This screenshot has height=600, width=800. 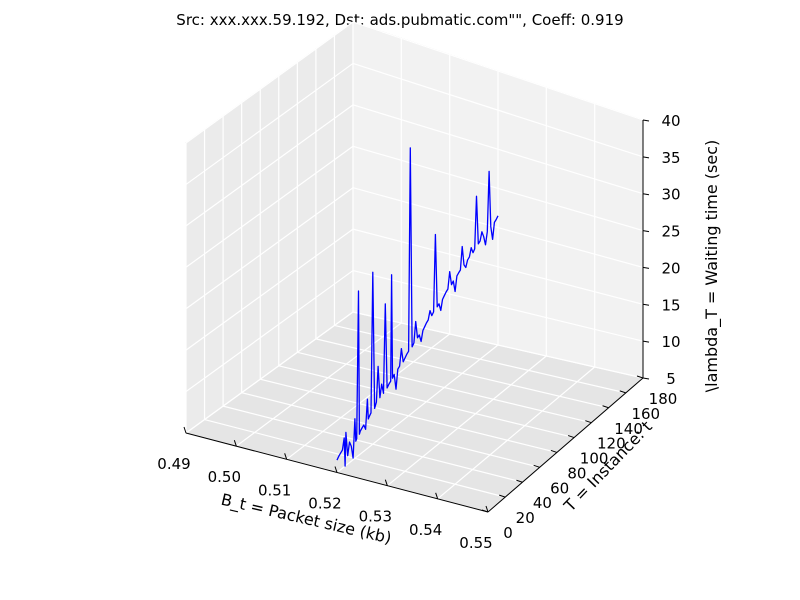 What do you see at coordinates (508, 533) in the screenshot?
I see `y-tick-label: 0` at bounding box center [508, 533].